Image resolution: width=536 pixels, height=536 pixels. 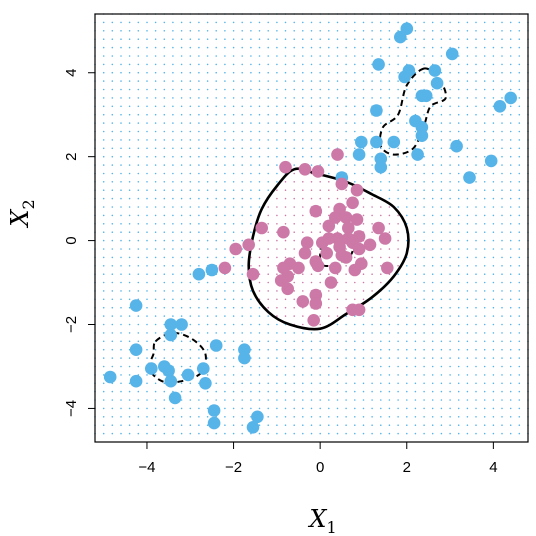 I want to click on y-tick-label: −2, so click(x=71, y=324).